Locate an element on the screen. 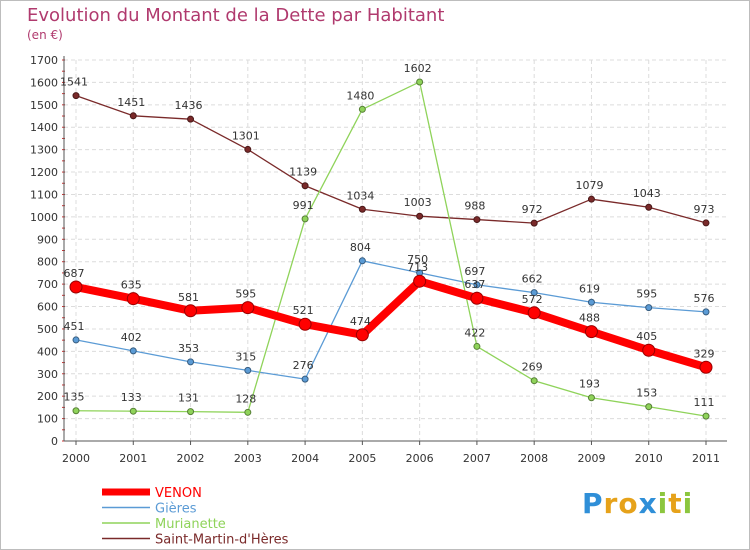 This screenshot has height=550, width=750. data-label: 131 is located at coordinates (188, 398).